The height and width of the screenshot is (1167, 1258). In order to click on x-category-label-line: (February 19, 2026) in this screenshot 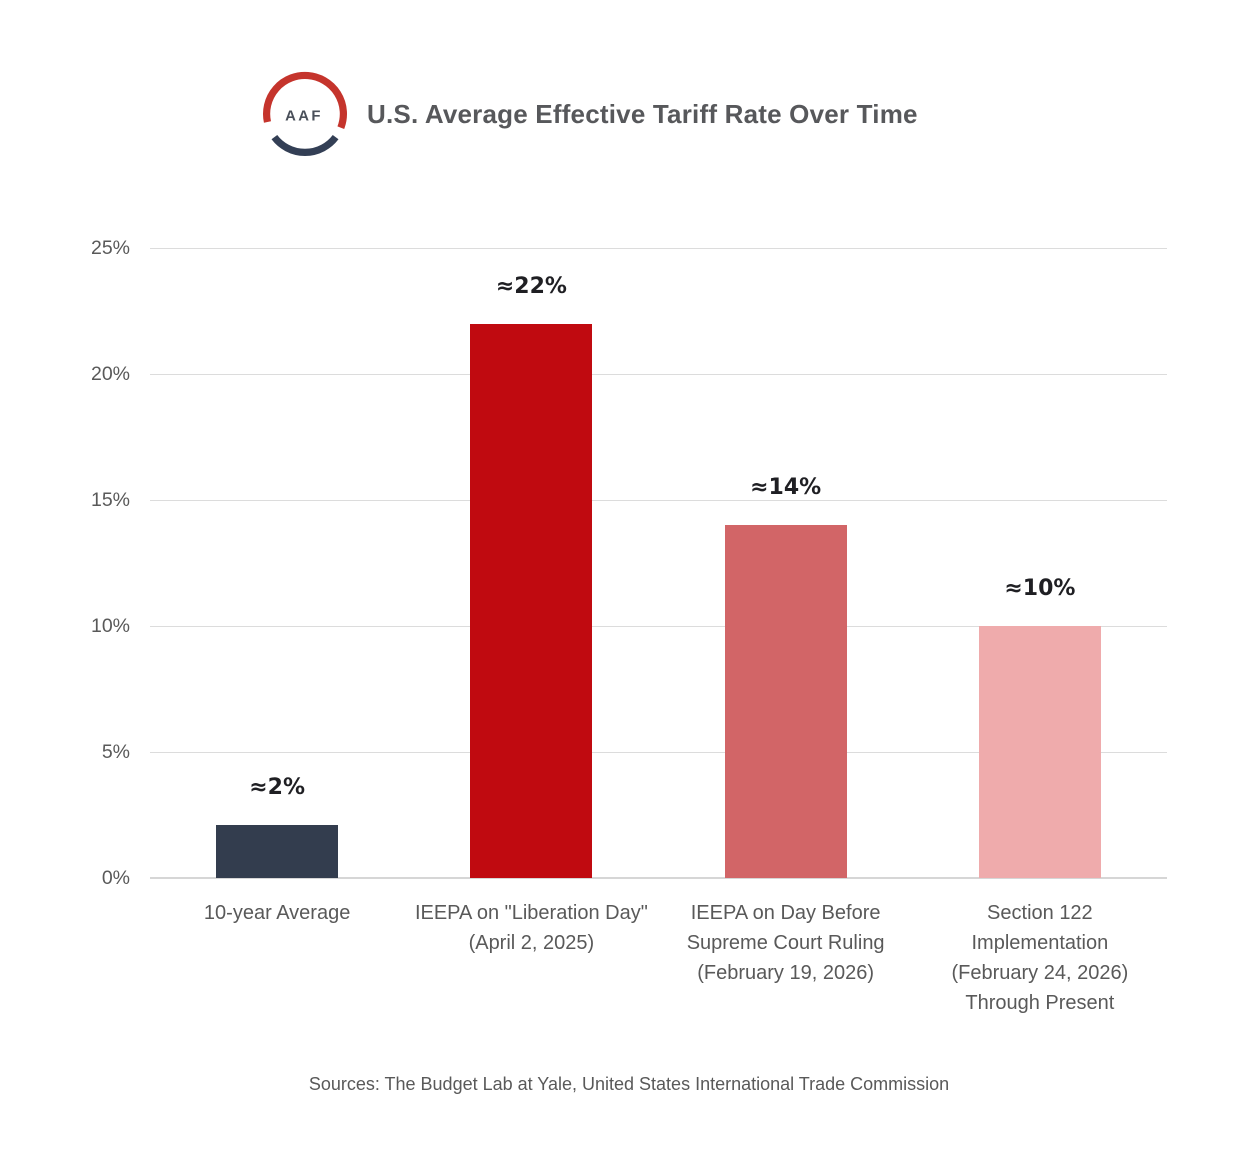, I will do `click(785, 973)`.